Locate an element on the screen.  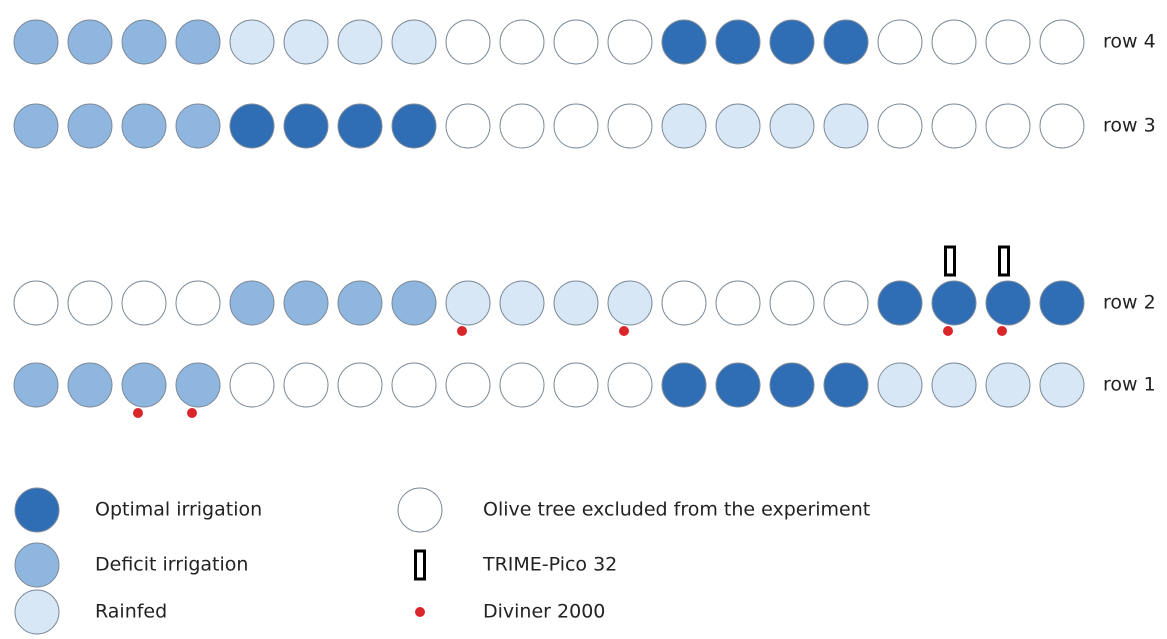
row-label: row 1 is located at coordinates (1129, 385).